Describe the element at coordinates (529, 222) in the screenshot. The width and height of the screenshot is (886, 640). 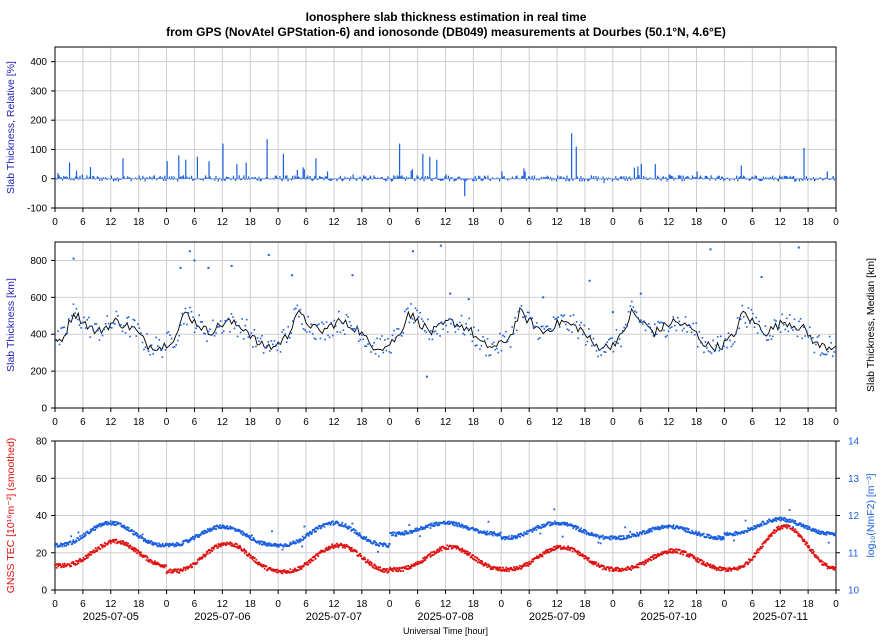
I see `x-tick-label: 6` at that location.